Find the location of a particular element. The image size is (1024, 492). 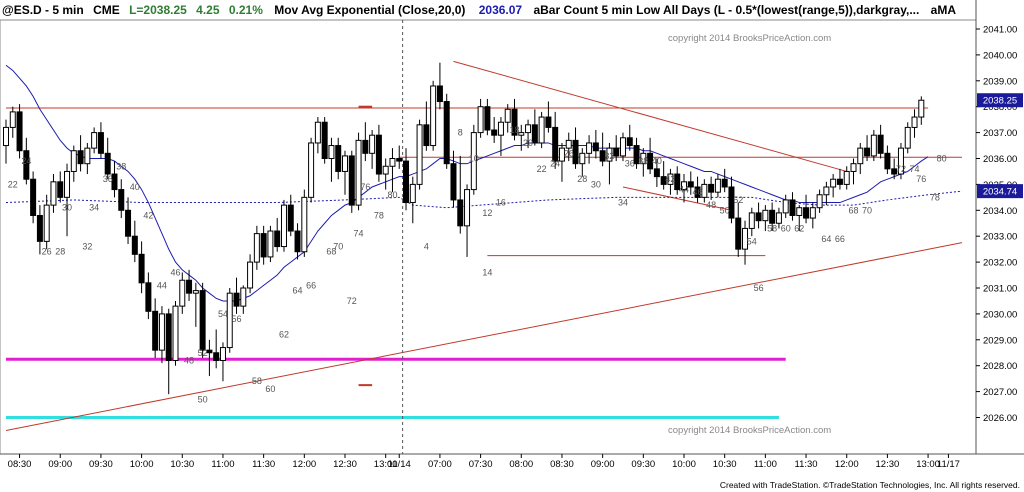

x-tick-label: 09:00 is located at coordinates (60, 464).